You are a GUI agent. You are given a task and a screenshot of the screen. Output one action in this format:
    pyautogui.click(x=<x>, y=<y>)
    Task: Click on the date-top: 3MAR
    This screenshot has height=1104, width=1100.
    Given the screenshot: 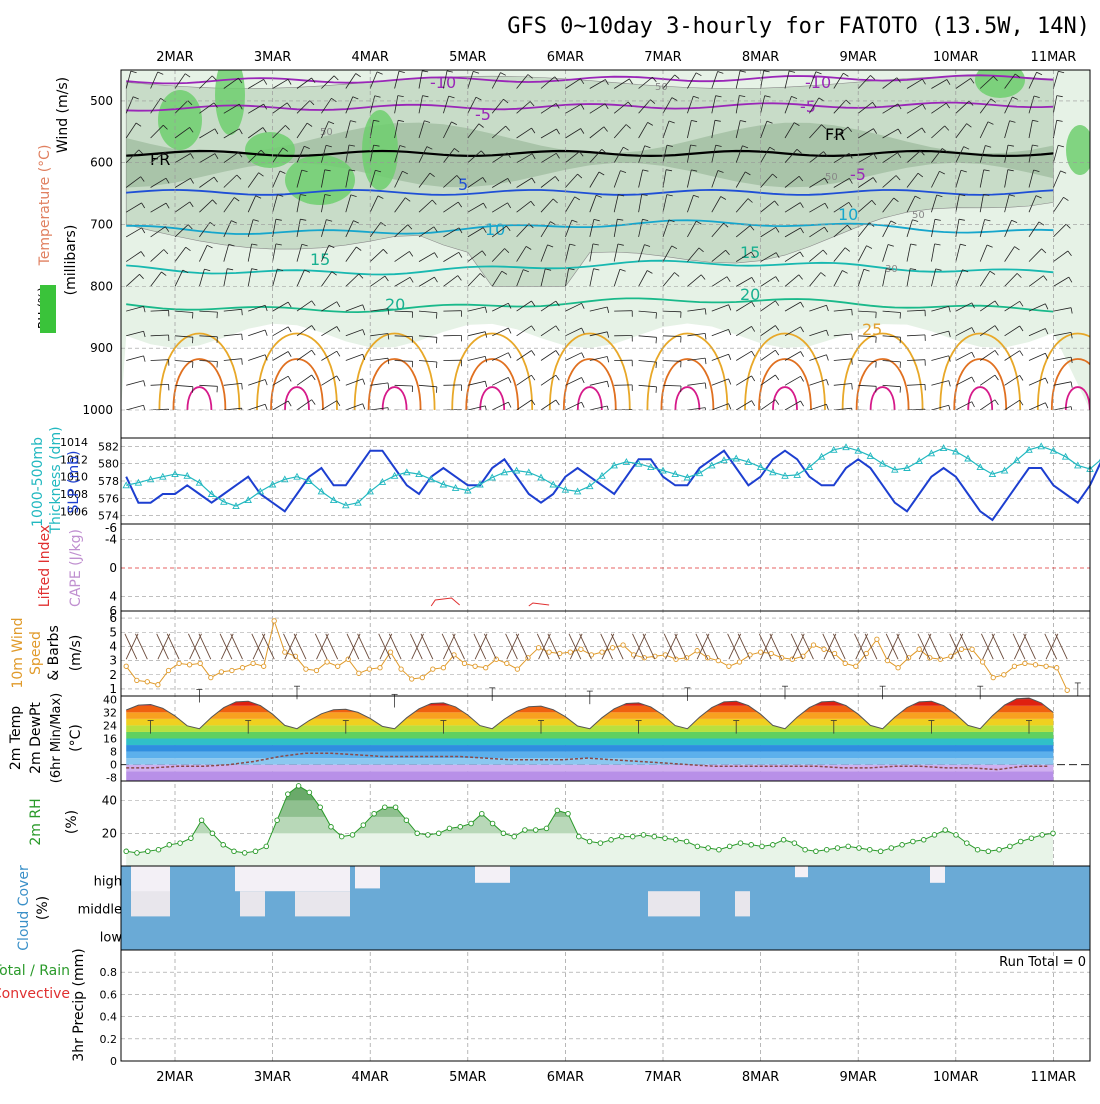 What is the action you would take?
    pyautogui.click(x=272, y=57)
    